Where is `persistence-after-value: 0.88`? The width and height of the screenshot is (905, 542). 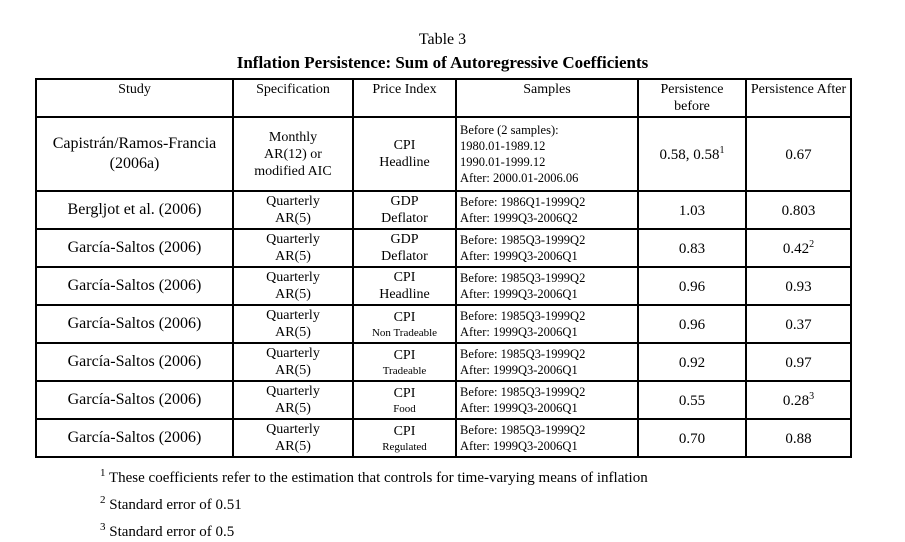 persistence-after-value: 0.88 is located at coordinates (798, 438).